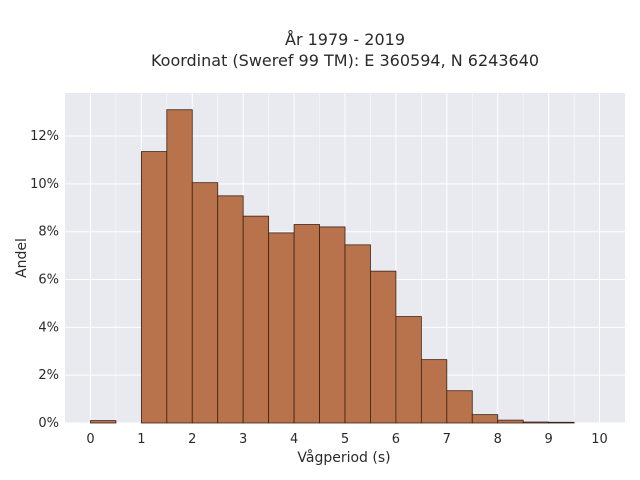 Image resolution: width=640 pixels, height=480 pixels. I want to click on y-tick-label-2: 4%, so click(48, 327).